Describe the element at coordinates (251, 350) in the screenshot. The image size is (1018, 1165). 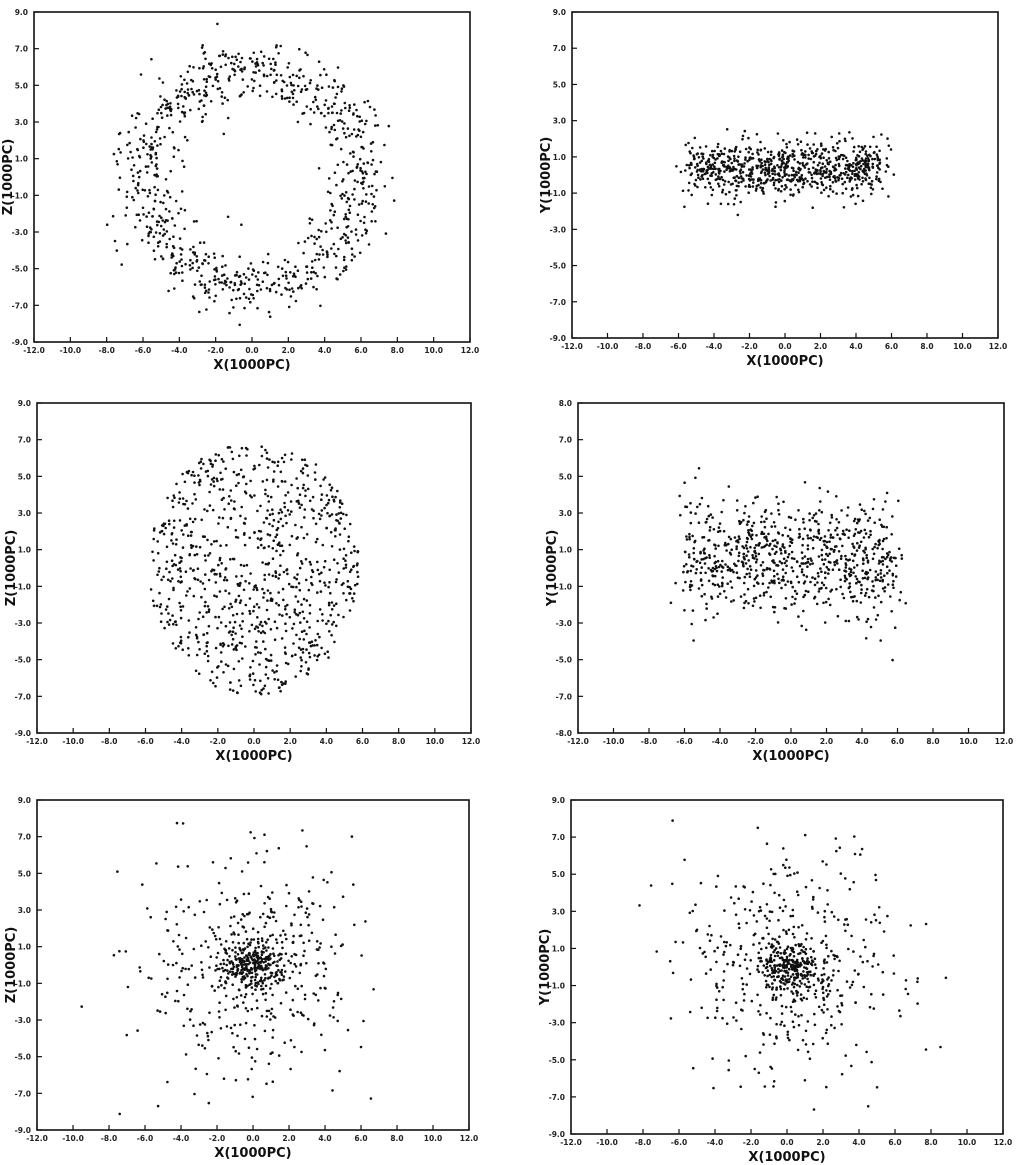
I see `x-tick-label: 0.0` at that location.